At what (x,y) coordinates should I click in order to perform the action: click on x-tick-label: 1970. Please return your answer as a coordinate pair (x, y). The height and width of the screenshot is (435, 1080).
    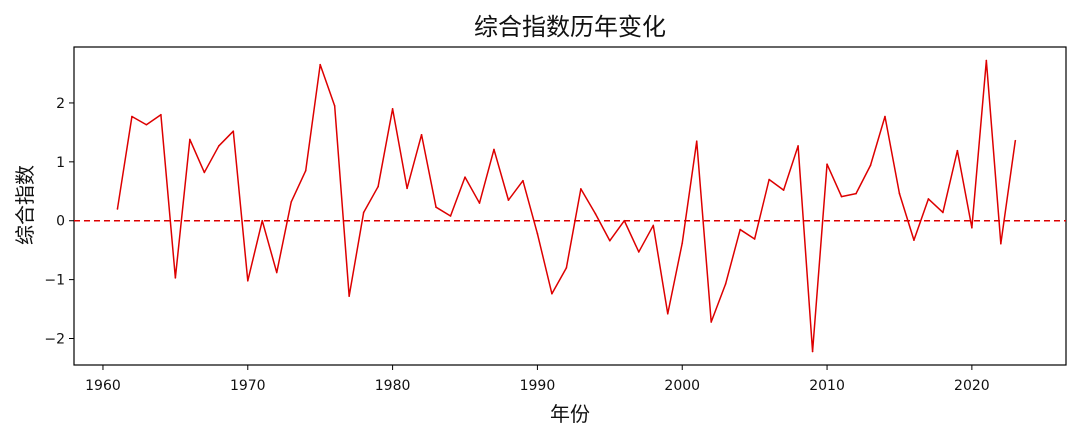
    Looking at the image, I should click on (248, 386).